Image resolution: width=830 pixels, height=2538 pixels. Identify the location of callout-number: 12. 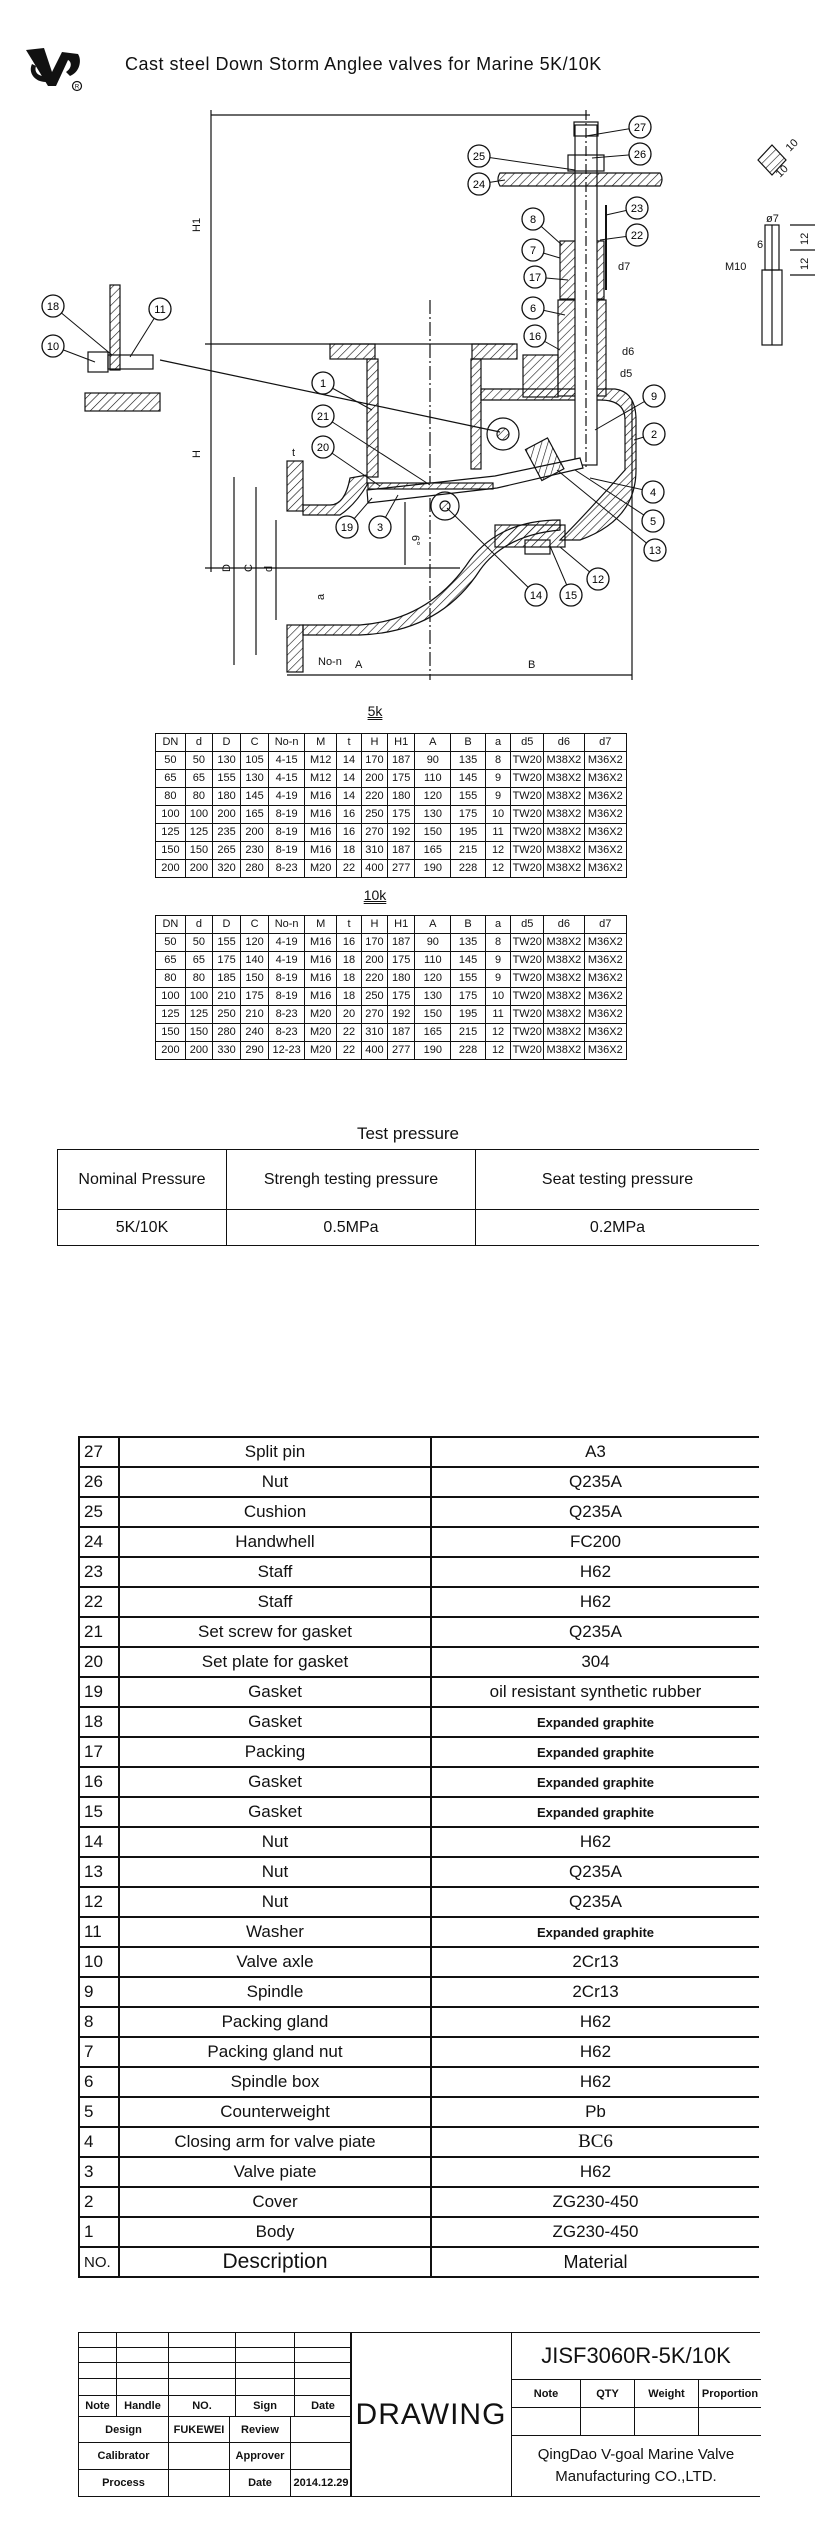
(598, 580).